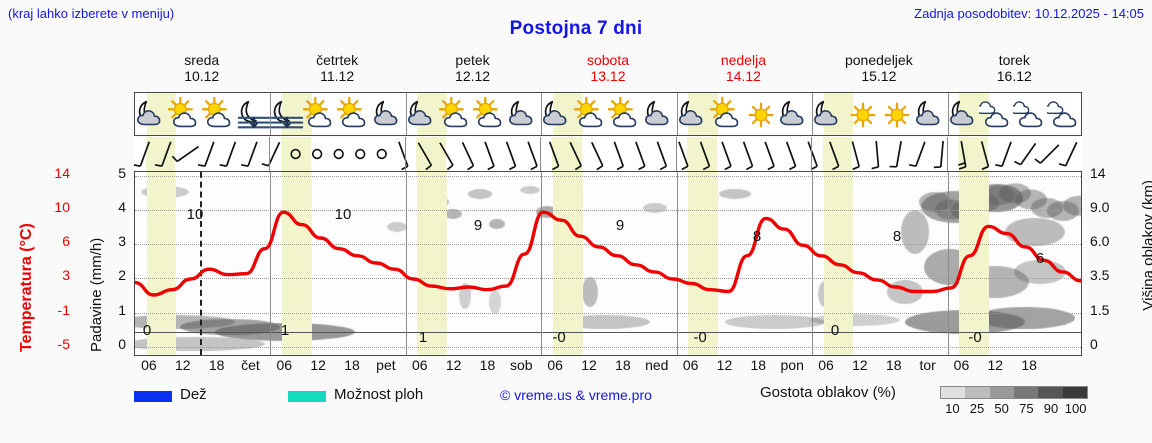  Describe the element at coordinates (122, 206) in the screenshot. I see `precipitation-tick: 4` at that location.